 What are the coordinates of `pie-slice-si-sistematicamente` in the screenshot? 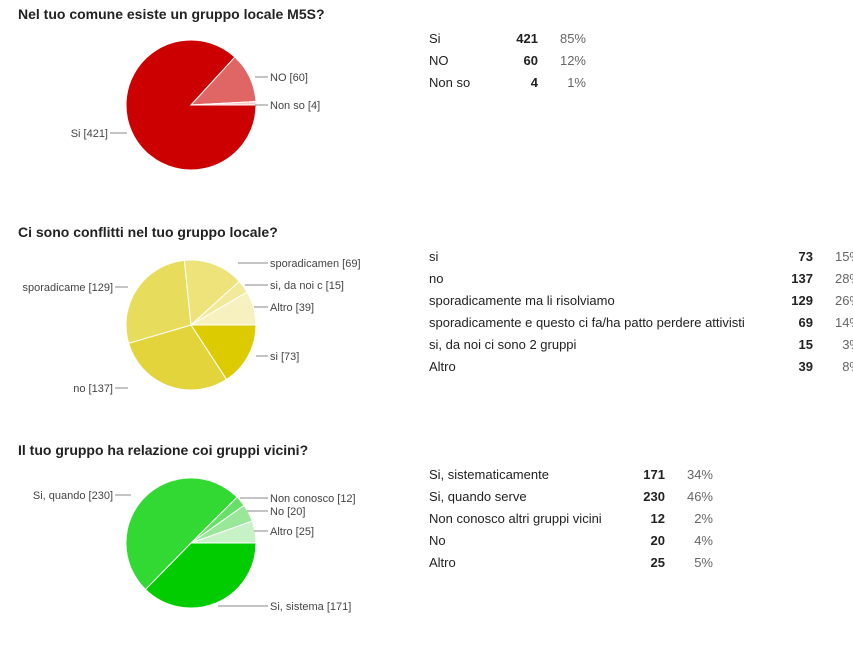 It's located at (200, 575).